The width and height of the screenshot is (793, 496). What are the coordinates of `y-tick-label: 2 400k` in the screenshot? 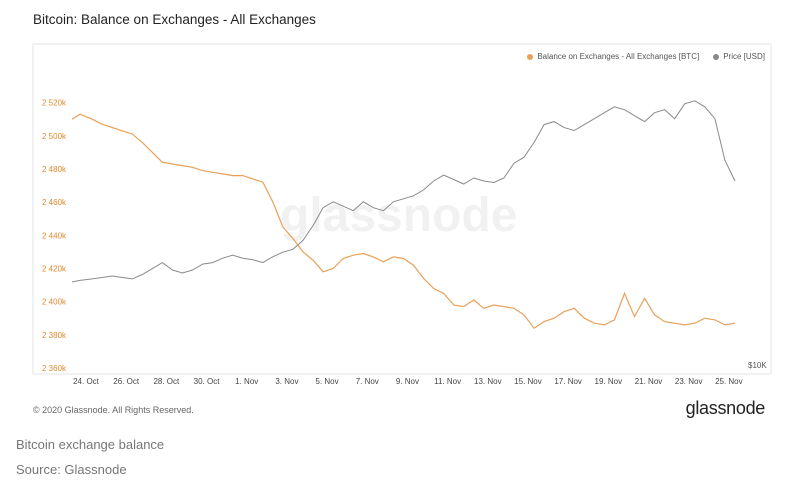 It's located at (54, 302).